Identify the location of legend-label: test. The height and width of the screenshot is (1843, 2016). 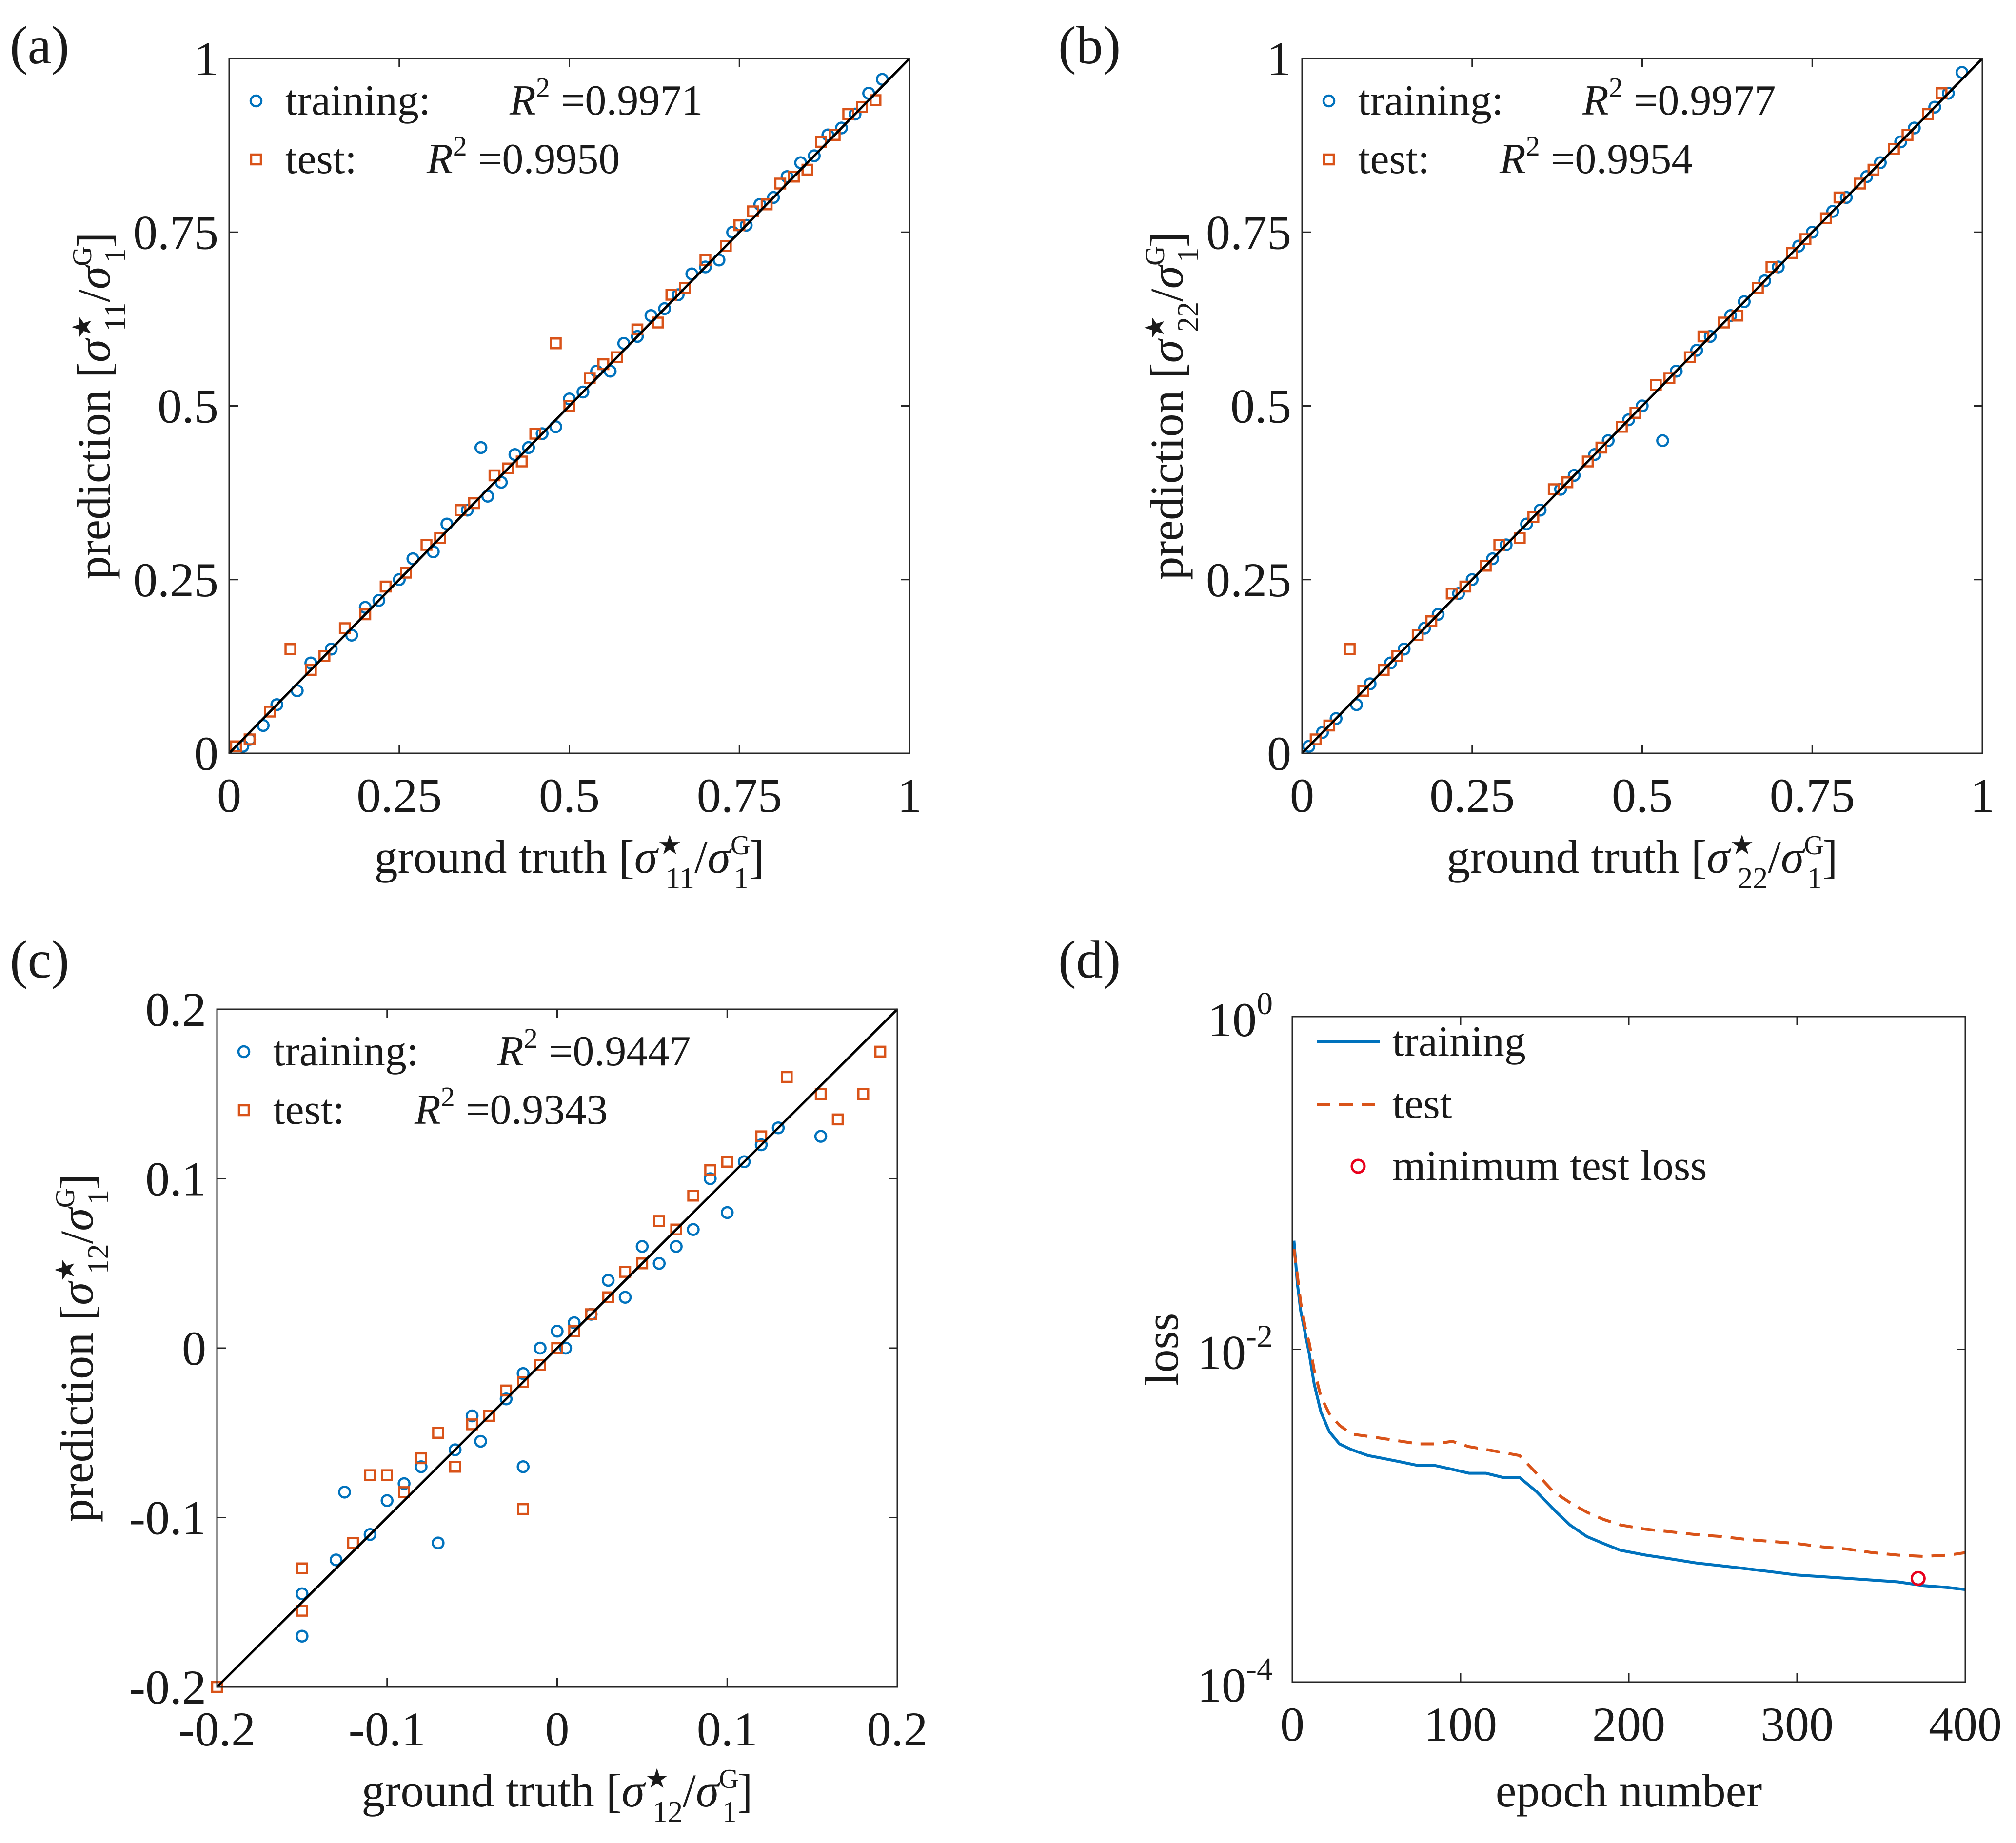
(1422, 1104).